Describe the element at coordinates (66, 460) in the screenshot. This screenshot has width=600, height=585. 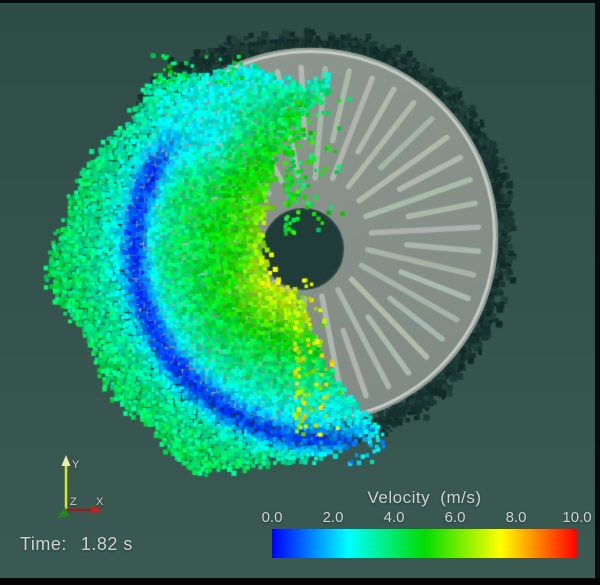
I see `y-axis-arrowhead` at that location.